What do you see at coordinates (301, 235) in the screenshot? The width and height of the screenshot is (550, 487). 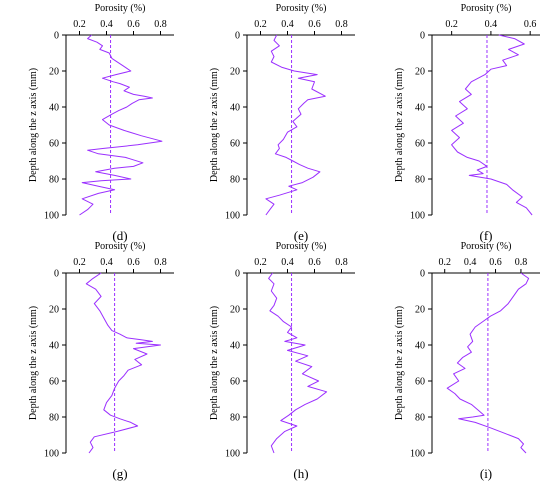 I see `panel-label: (e)` at bounding box center [301, 235].